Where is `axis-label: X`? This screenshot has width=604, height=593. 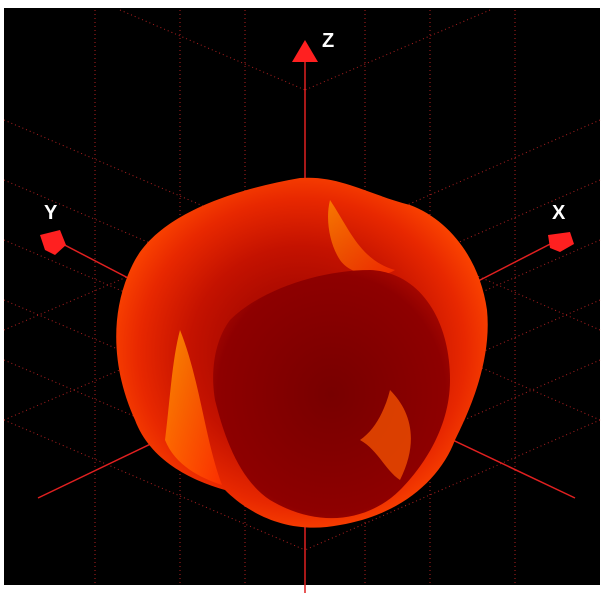
axis-label: X is located at coordinates (559, 213).